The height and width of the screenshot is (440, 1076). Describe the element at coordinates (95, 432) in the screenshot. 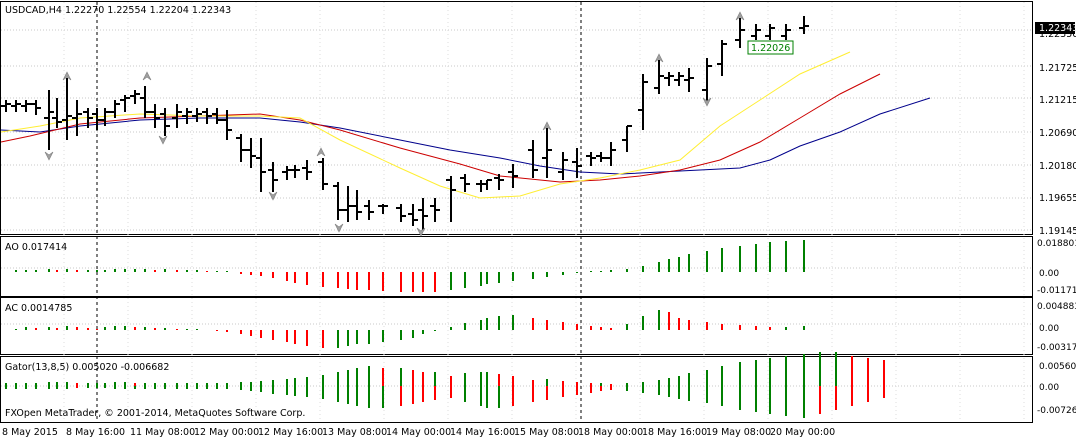

I see `time-label: 8 May 16:00` at that location.